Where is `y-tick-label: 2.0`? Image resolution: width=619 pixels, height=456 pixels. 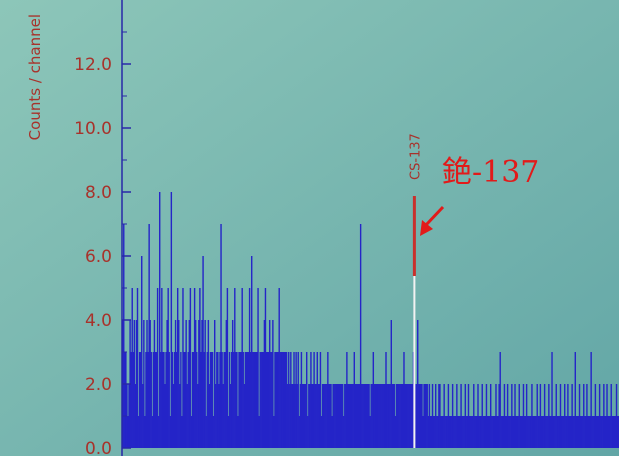 y-tick-label: 2.0 is located at coordinates (98, 385).